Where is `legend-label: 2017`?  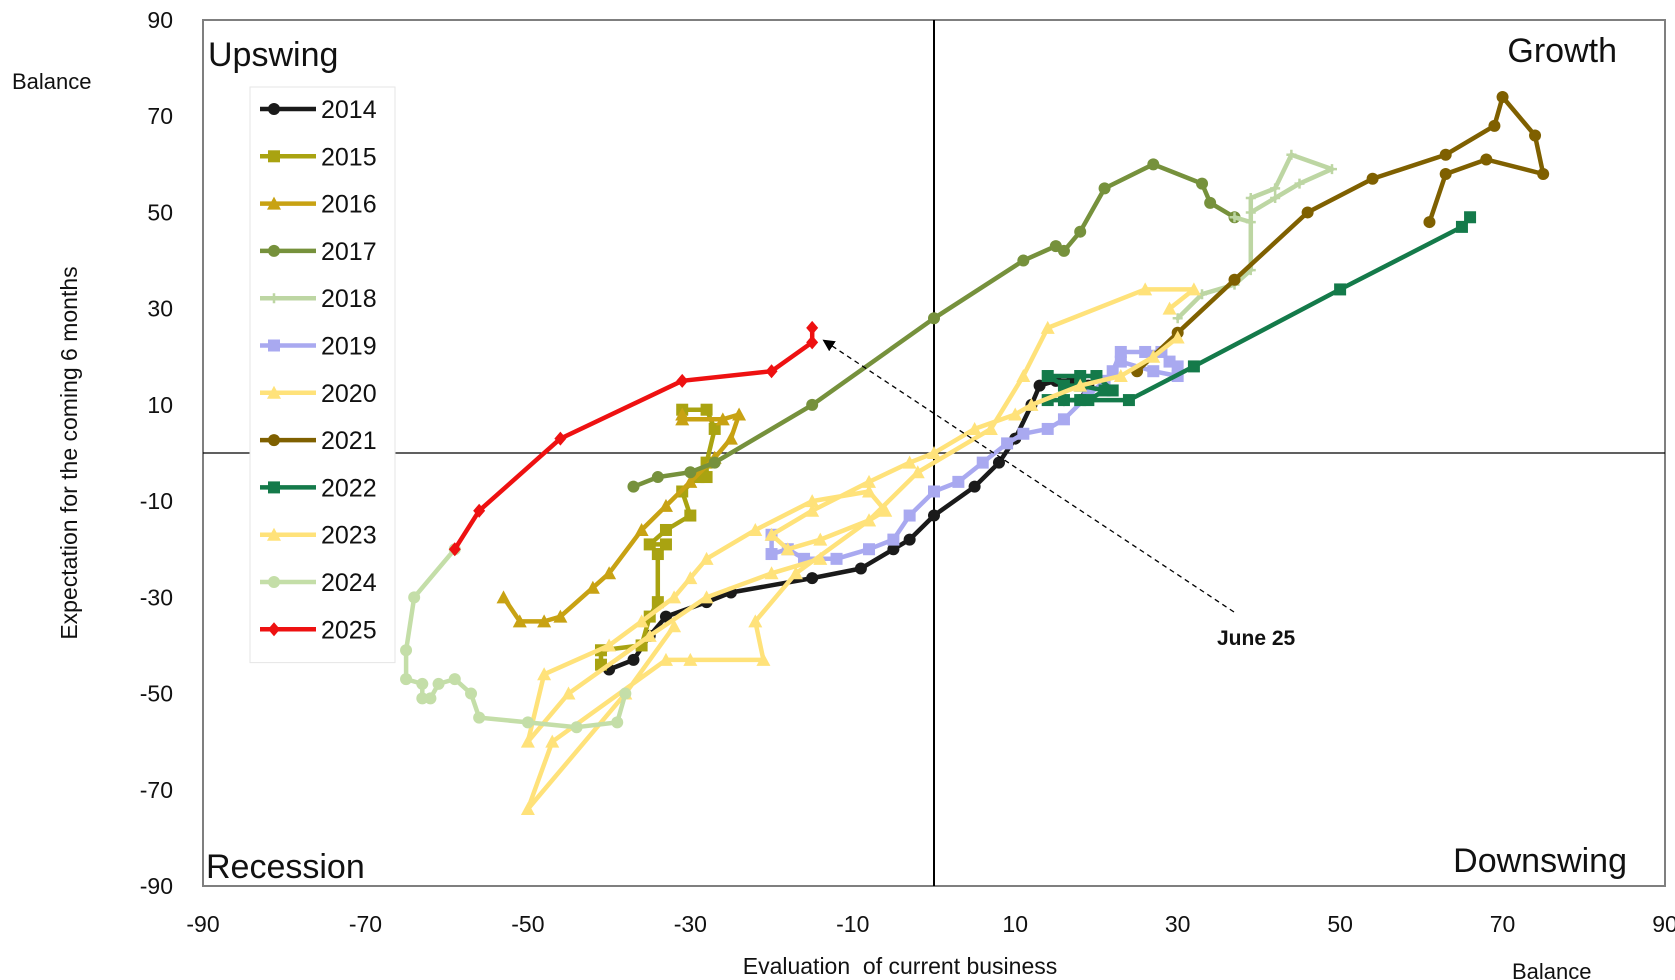 legend-label: 2017 is located at coordinates (349, 252).